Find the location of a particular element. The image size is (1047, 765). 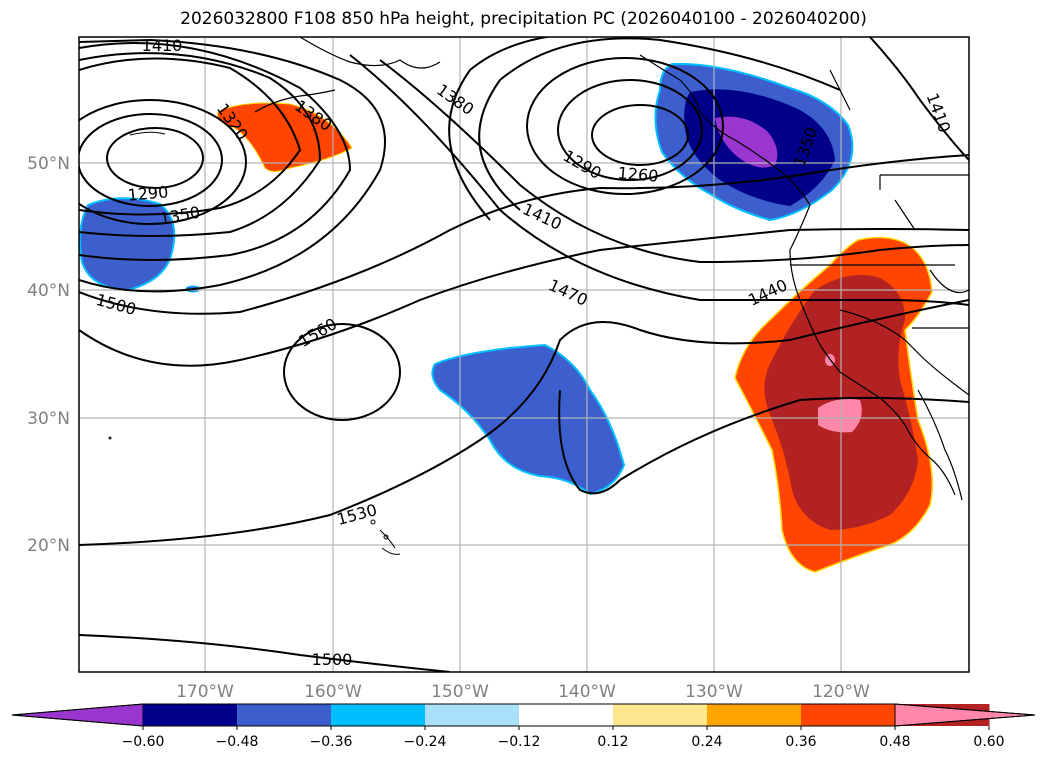

colorbar-tick-label: −0.24 is located at coordinates (425, 742).